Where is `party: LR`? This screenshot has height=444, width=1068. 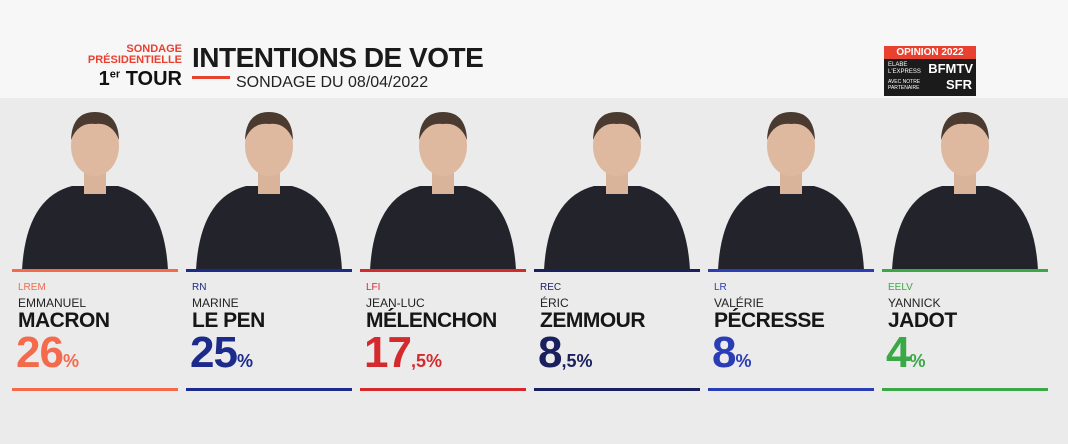 party: LR is located at coordinates (720, 287).